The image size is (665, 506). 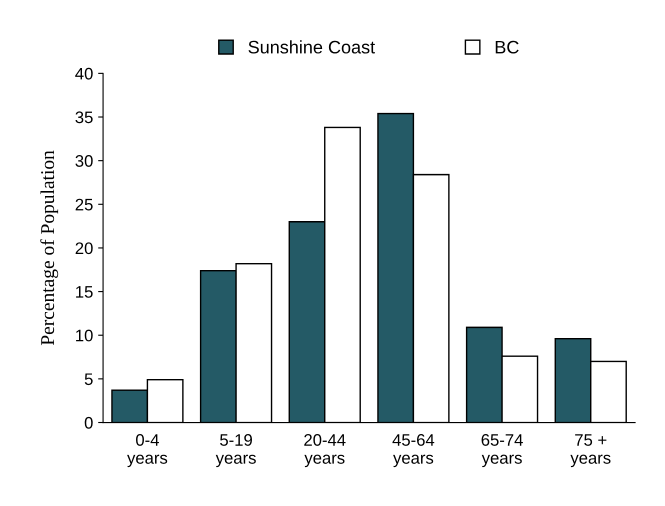 I want to click on y-tick-label: 35, so click(x=84, y=117).